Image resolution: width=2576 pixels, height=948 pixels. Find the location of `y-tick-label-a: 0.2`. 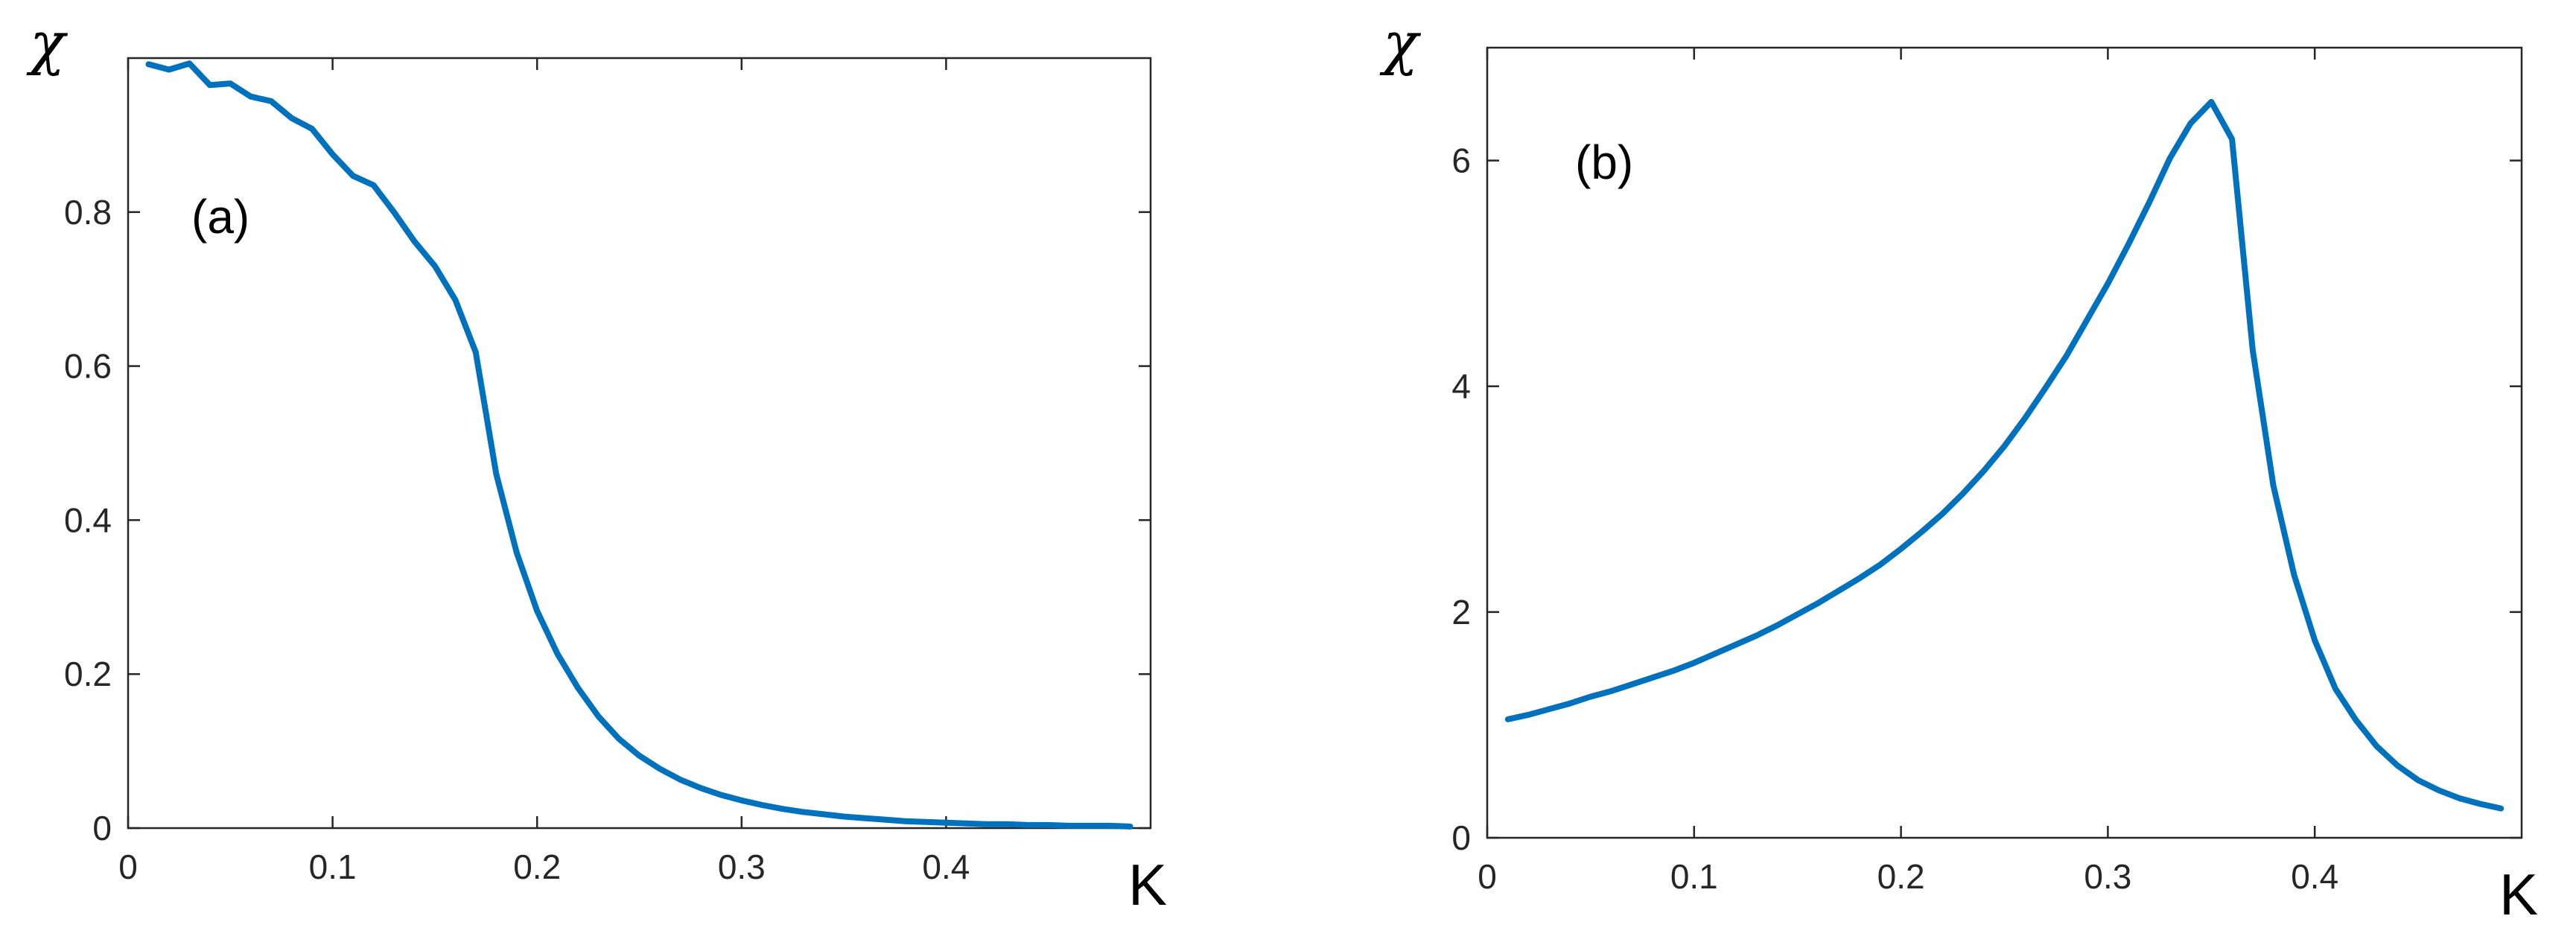

y-tick-label-a: 0.2 is located at coordinates (88, 674).